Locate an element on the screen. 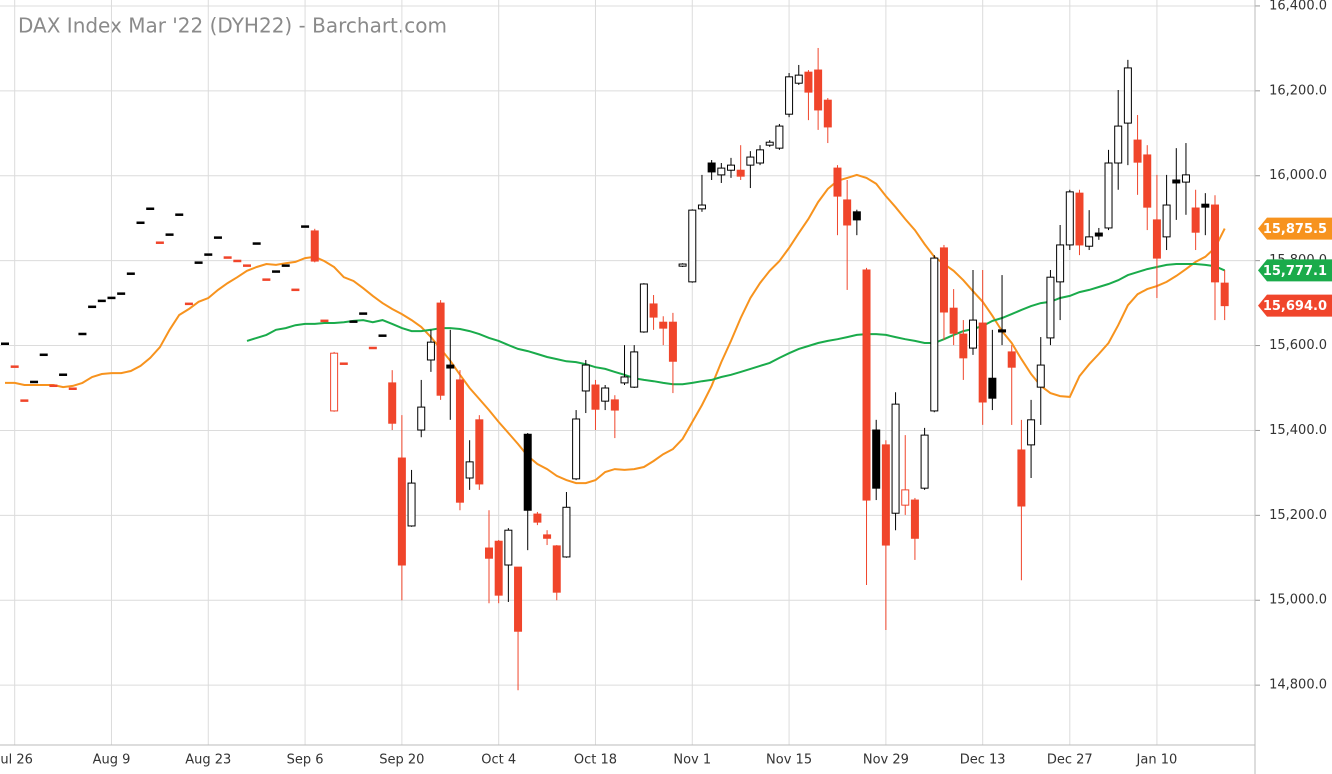 The height and width of the screenshot is (774, 1332). x-tick-label: Sep 20 is located at coordinates (401, 760).